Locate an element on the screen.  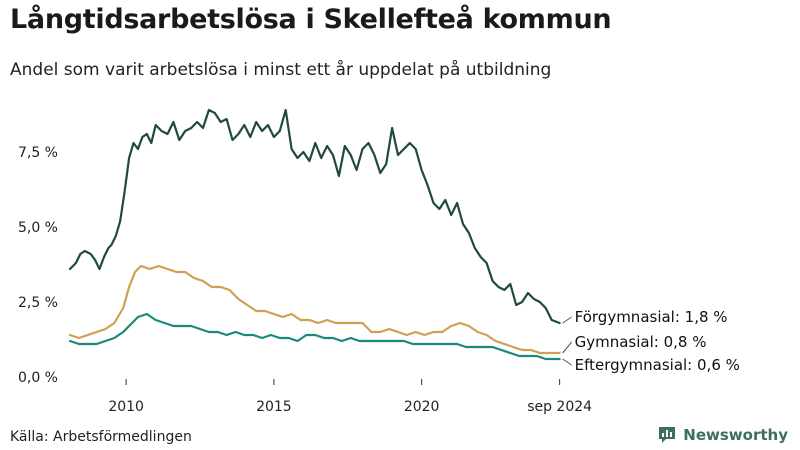
brand-name: Newsworthy is located at coordinates (735, 435).